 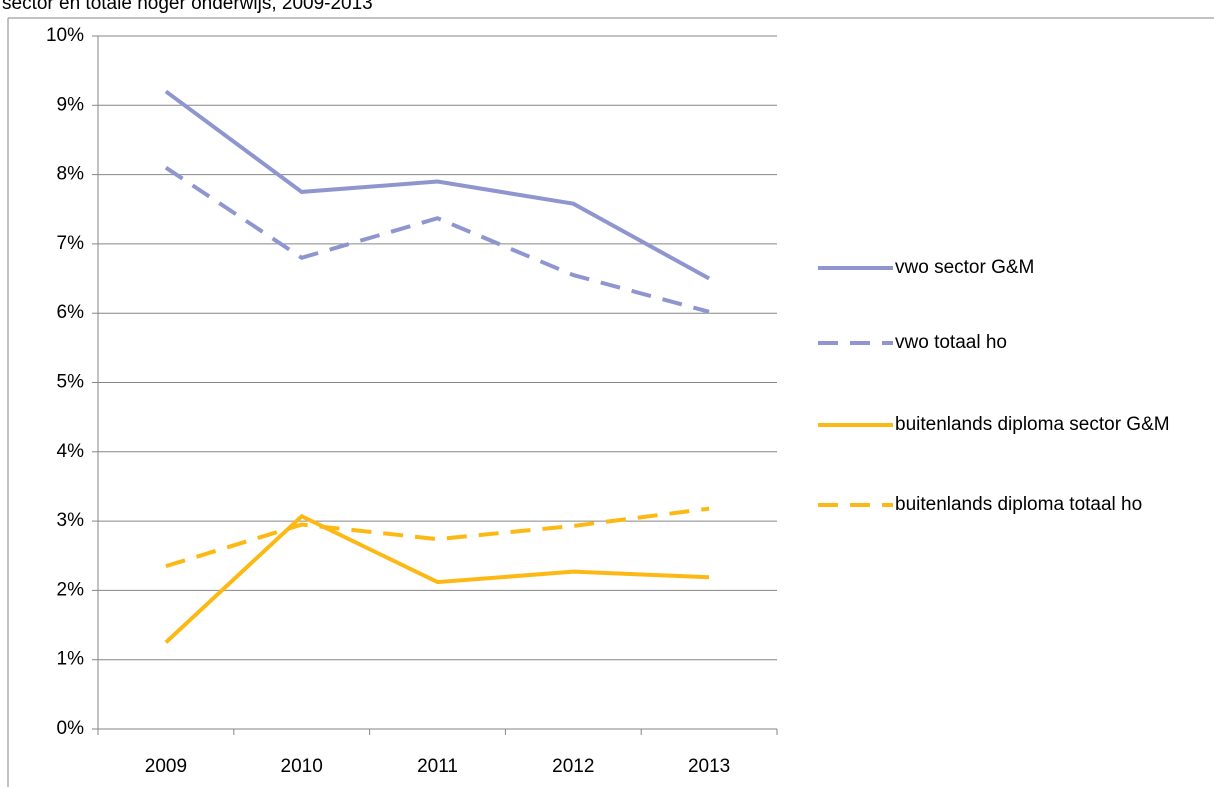 I want to click on legend-label: buitenlands diploma sector G&M, so click(x=1032, y=424).